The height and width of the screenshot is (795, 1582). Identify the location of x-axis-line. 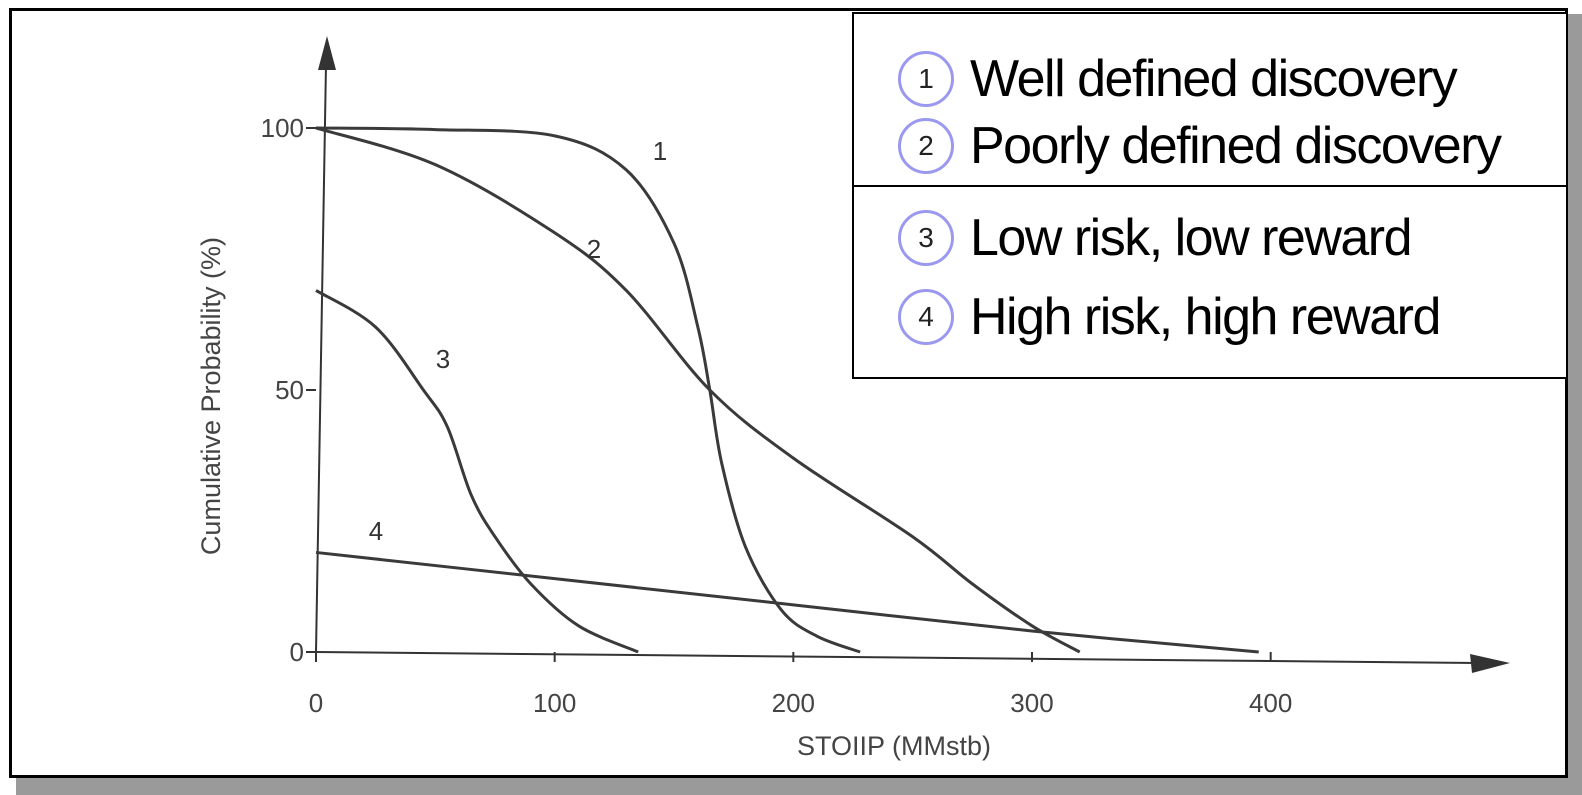
(897, 657).